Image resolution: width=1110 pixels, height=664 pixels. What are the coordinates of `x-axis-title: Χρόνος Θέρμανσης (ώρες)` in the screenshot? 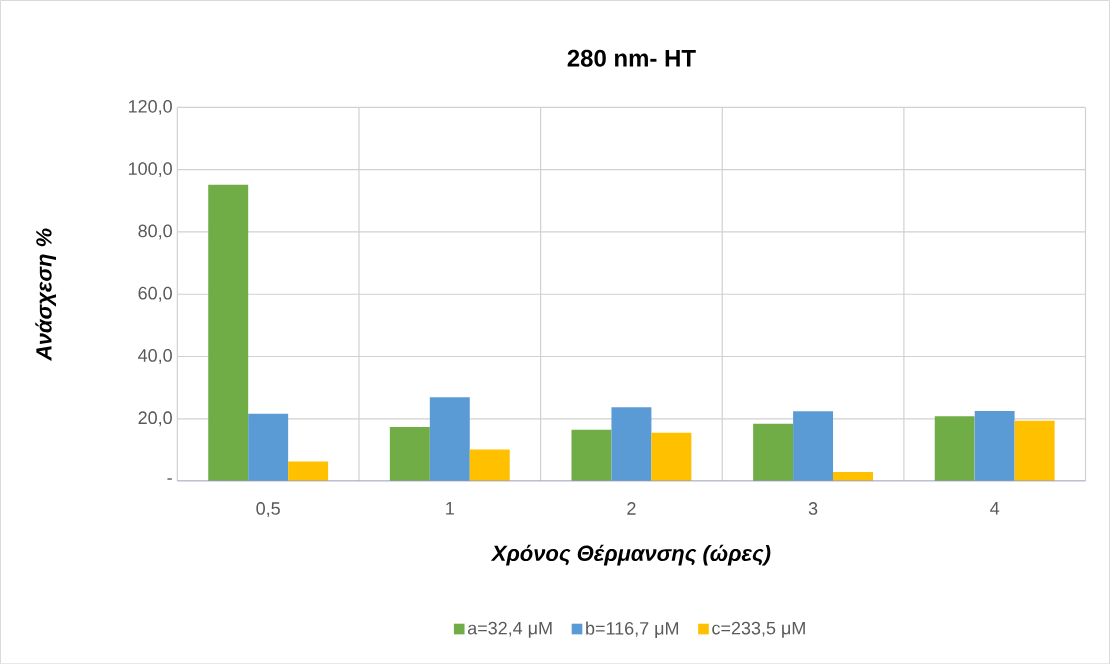 It's located at (630, 555).